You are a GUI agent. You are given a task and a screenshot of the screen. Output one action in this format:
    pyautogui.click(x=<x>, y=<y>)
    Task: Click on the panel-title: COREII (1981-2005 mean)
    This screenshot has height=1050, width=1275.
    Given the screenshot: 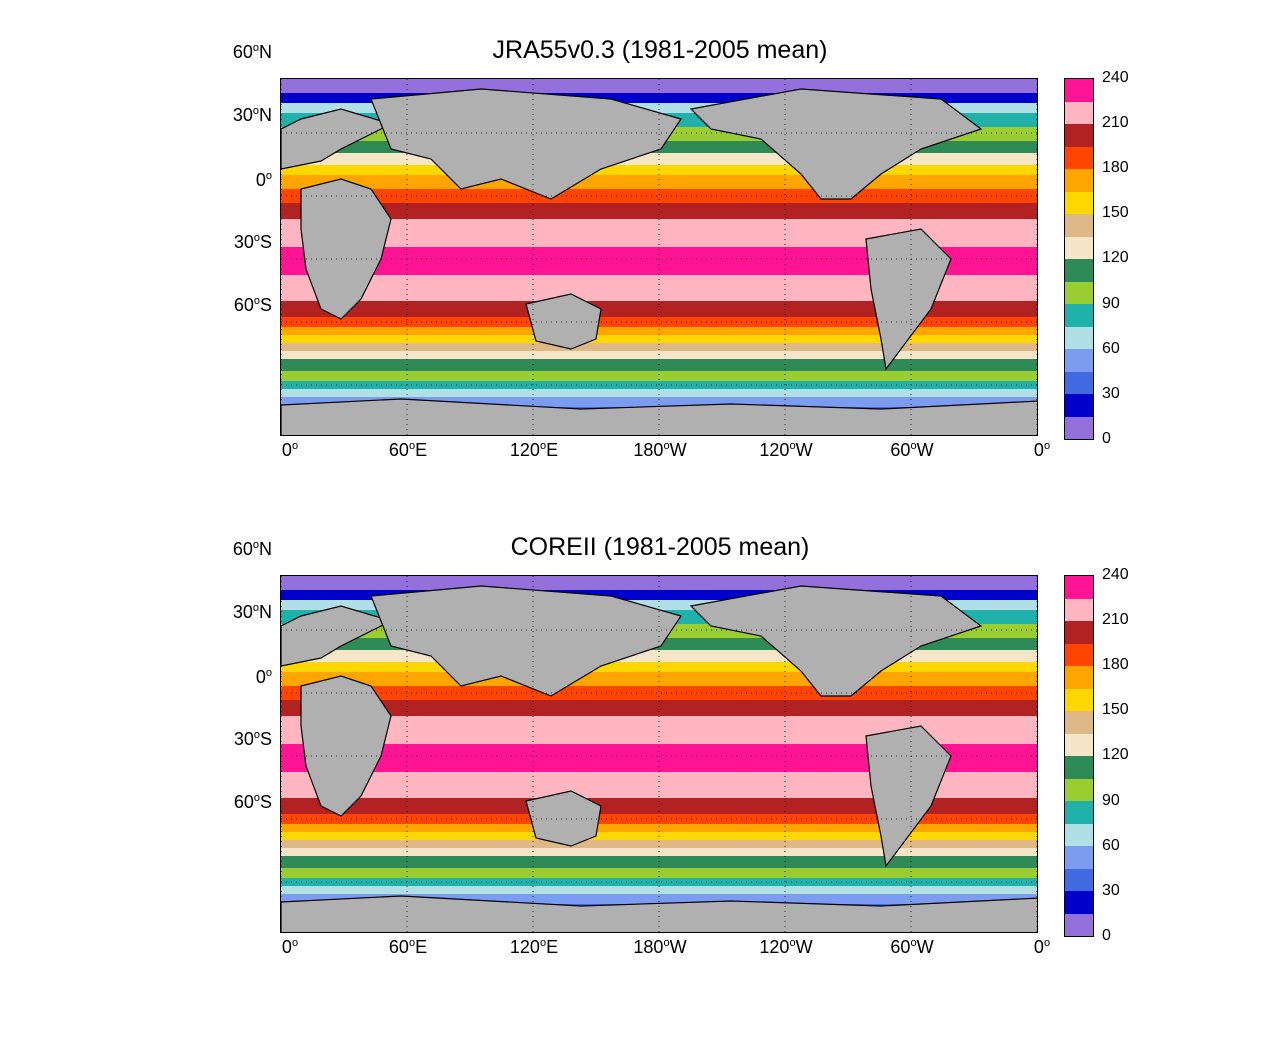 What is the action you would take?
    pyautogui.click(x=660, y=547)
    